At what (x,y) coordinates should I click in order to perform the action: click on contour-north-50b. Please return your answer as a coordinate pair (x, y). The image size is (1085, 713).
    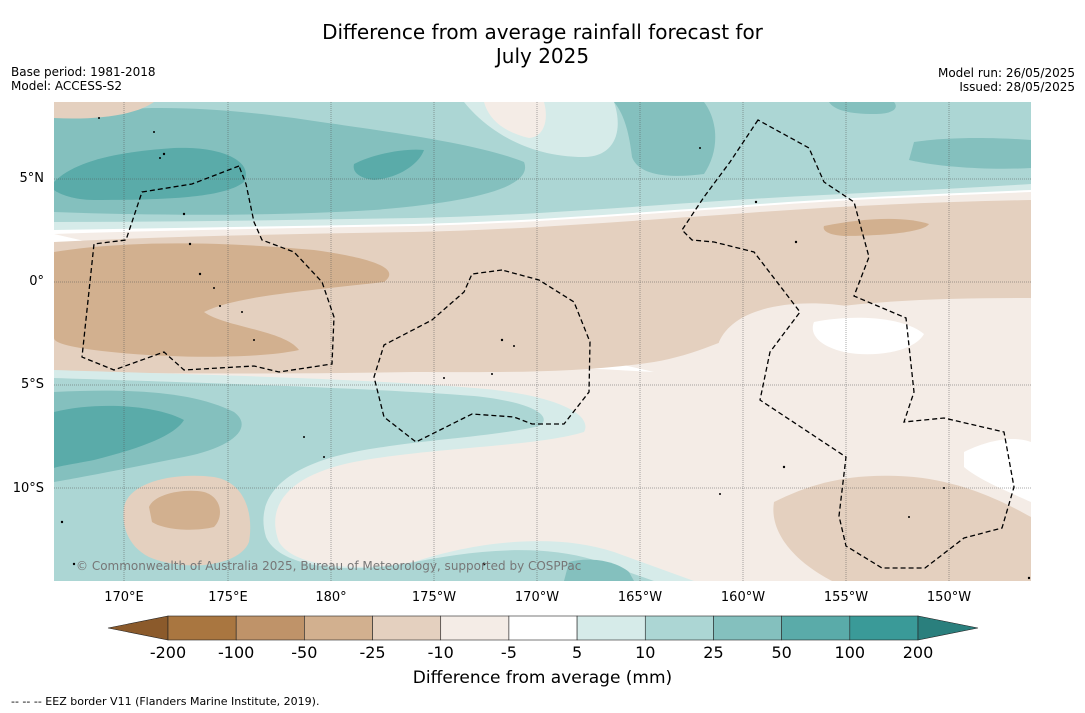
    Looking at the image, I should click on (665, 139).